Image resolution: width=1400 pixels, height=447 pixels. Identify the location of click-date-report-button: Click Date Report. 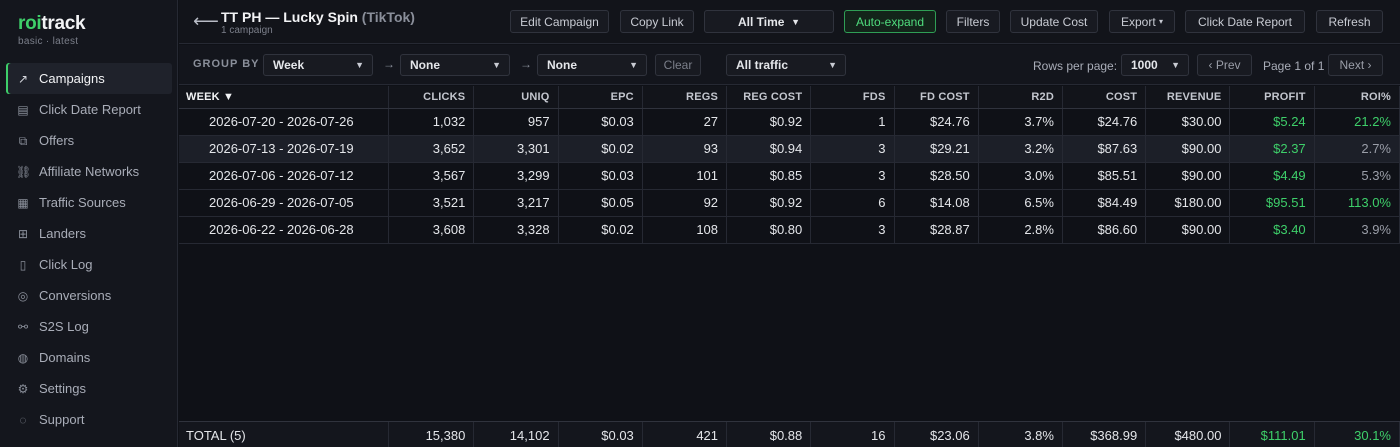
(1245, 21).